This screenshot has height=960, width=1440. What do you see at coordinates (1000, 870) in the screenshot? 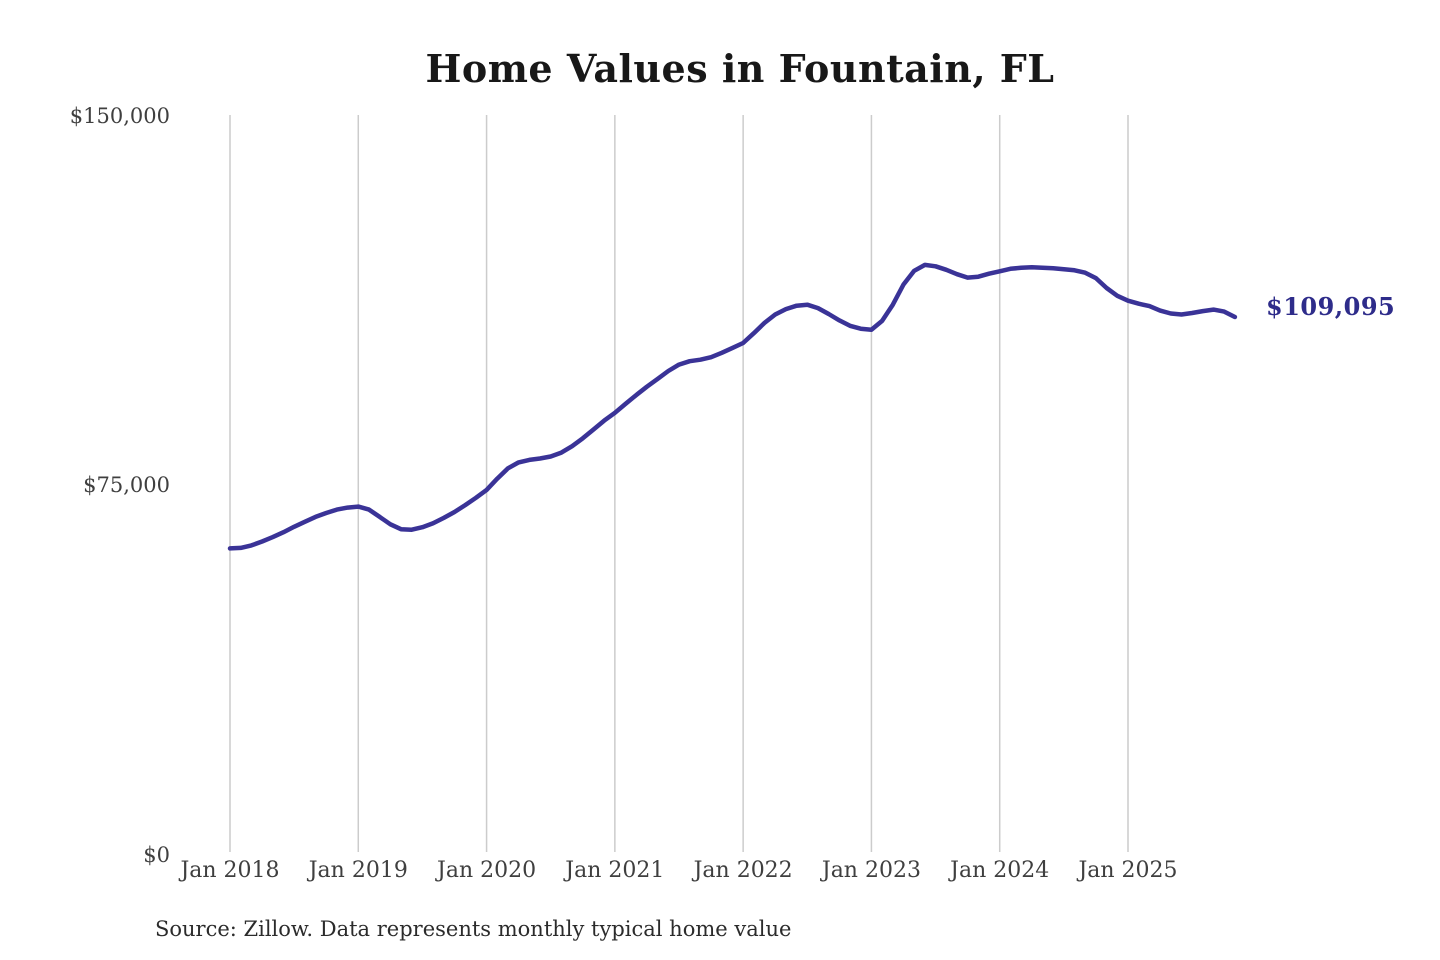
I see `x-tick-label-2024: Jan 2024` at bounding box center [1000, 870].